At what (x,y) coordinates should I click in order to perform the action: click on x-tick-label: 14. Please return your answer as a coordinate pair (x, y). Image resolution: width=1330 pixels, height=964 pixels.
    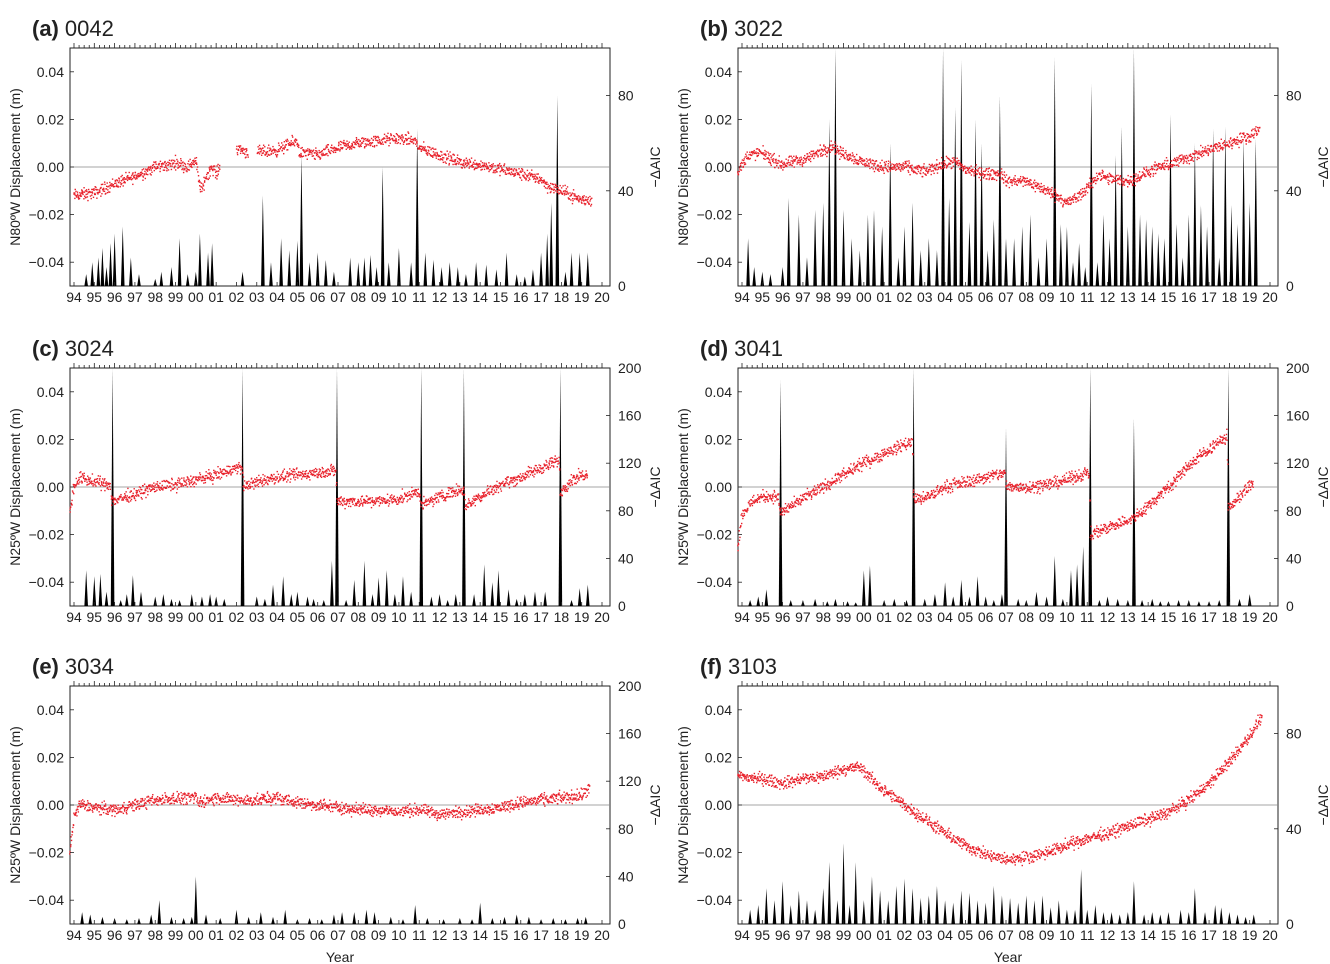
    Looking at the image, I should click on (480, 297).